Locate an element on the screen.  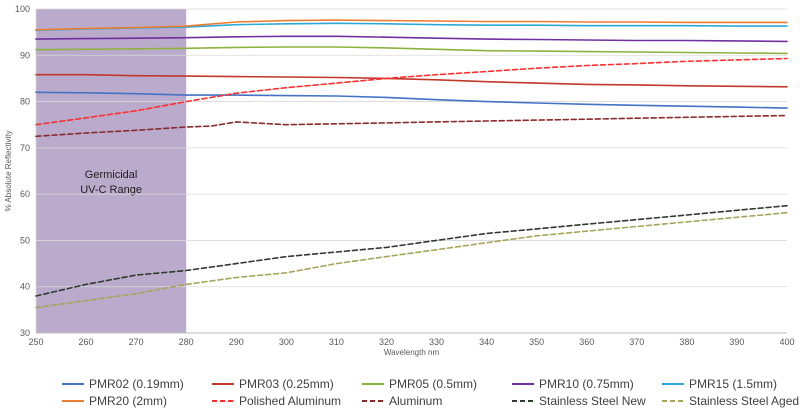
x-tick-label: 270 is located at coordinates (136, 342).